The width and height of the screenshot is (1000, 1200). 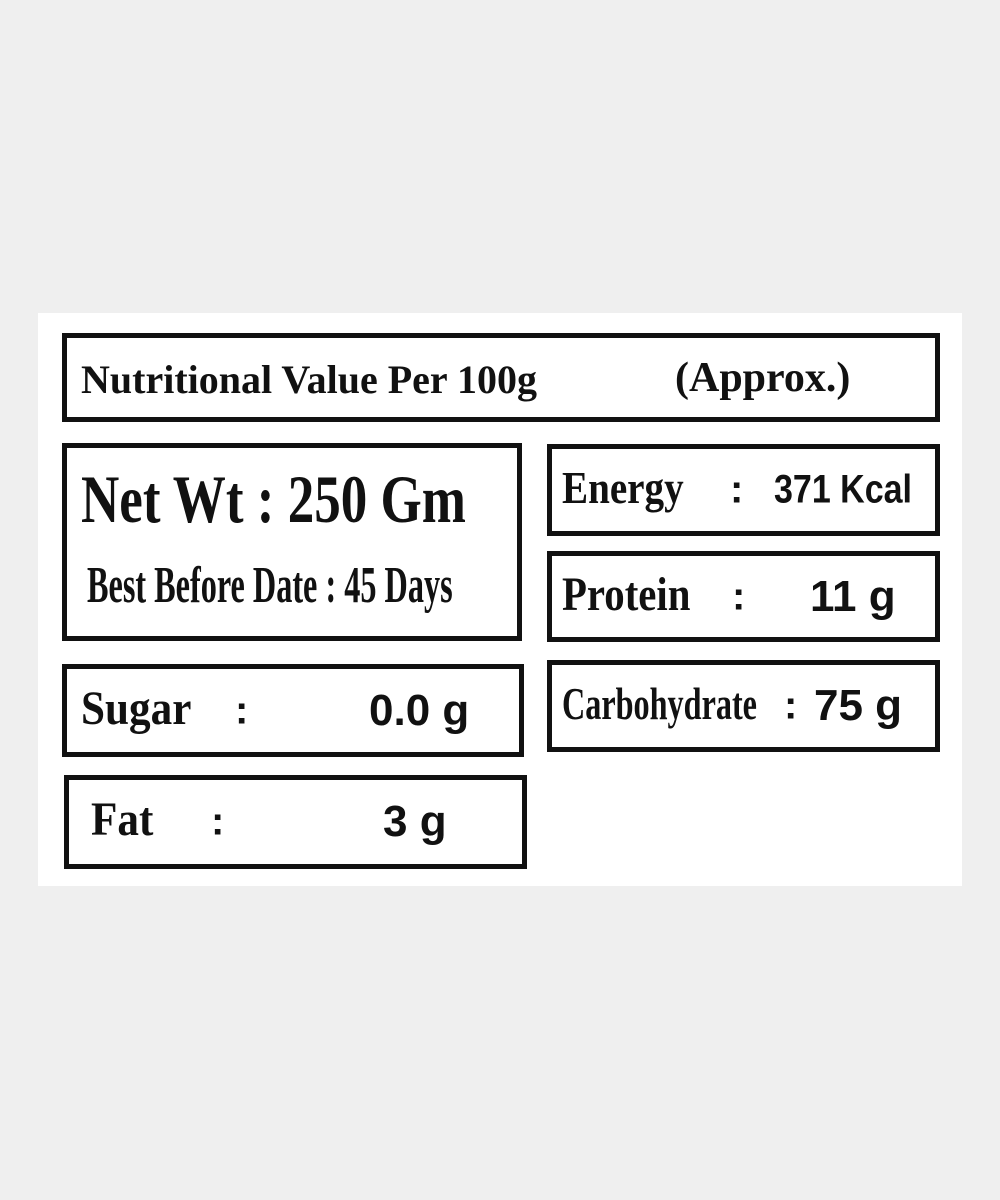 I want to click on net-weight-value: 250 Gm, so click(x=376, y=499).